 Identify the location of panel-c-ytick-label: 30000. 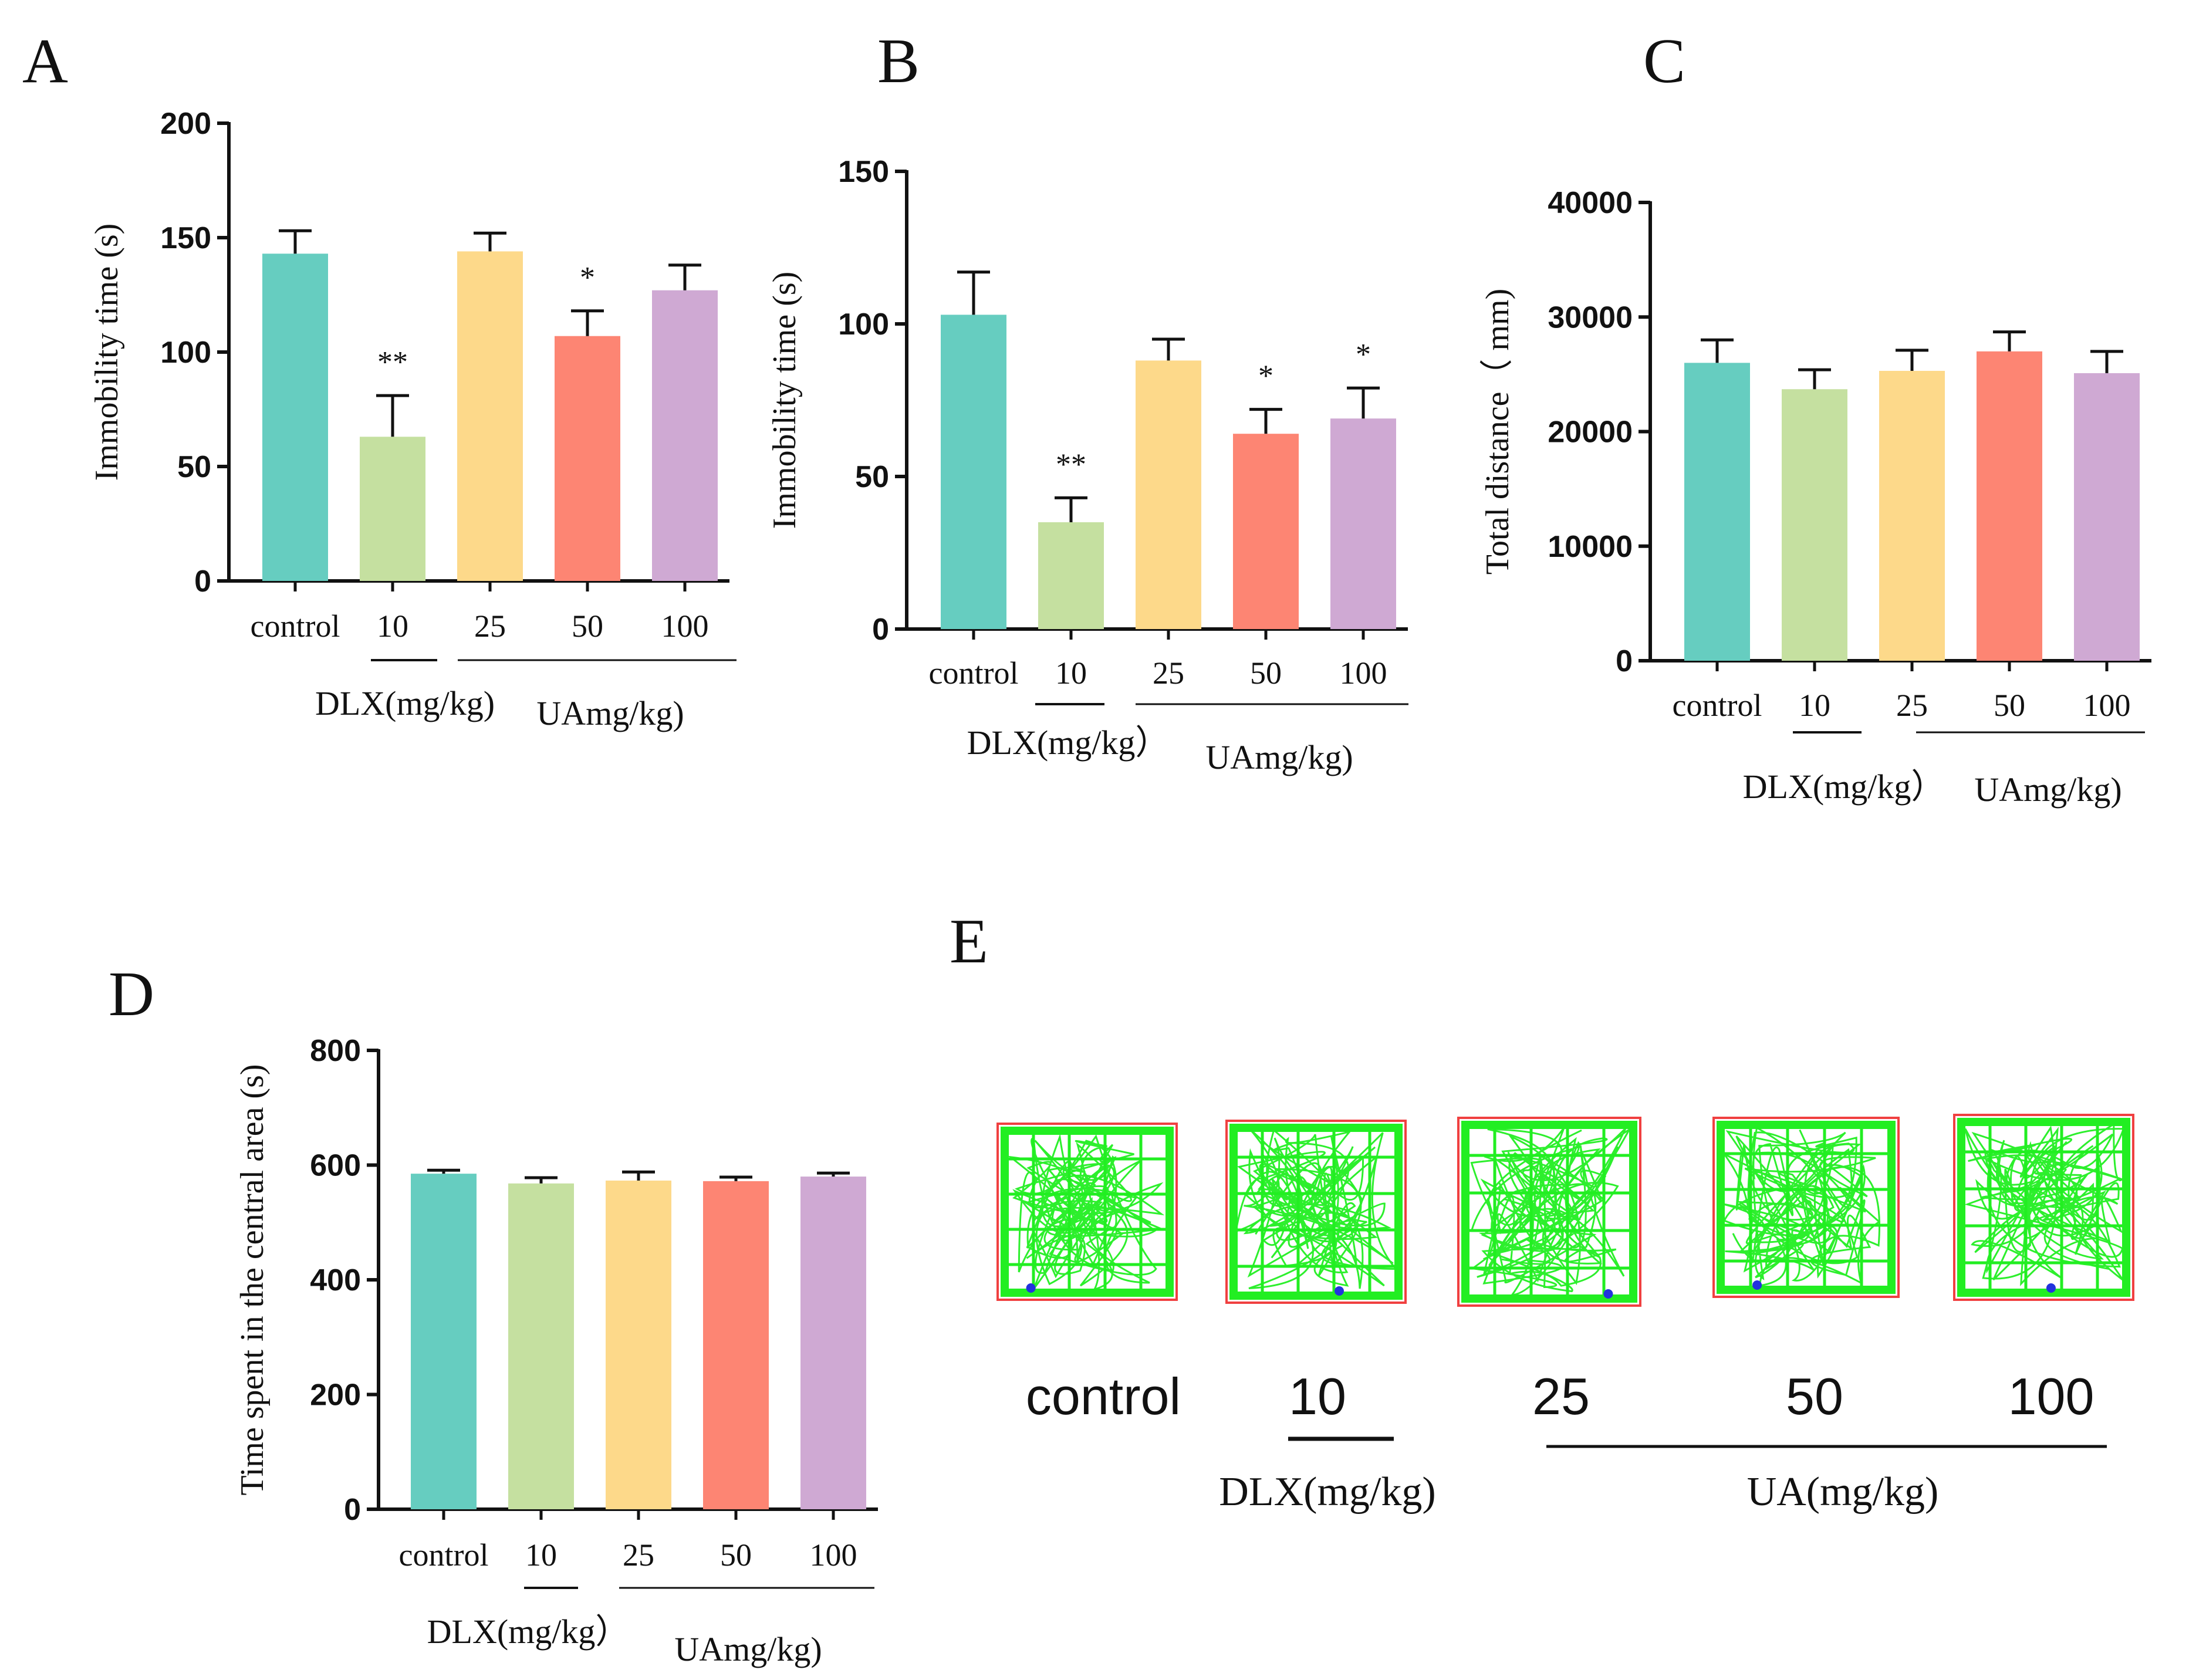
(1591, 317).